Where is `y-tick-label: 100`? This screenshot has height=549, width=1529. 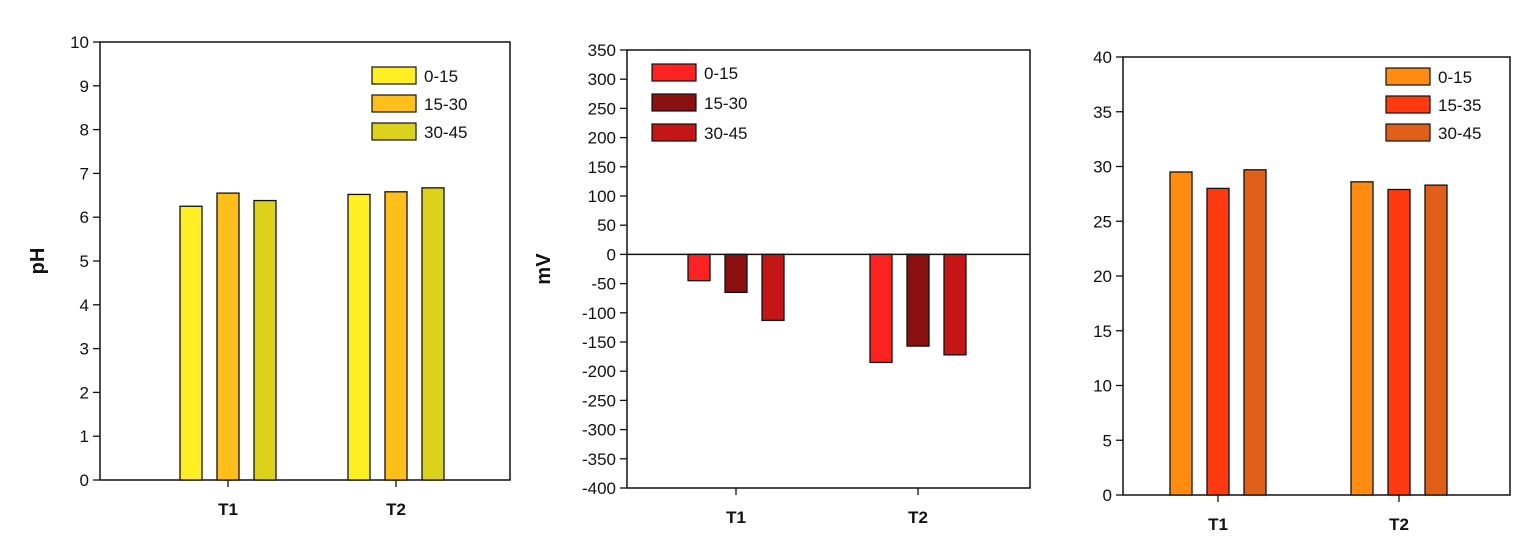 y-tick-label: 100 is located at coordinates (602, 196).